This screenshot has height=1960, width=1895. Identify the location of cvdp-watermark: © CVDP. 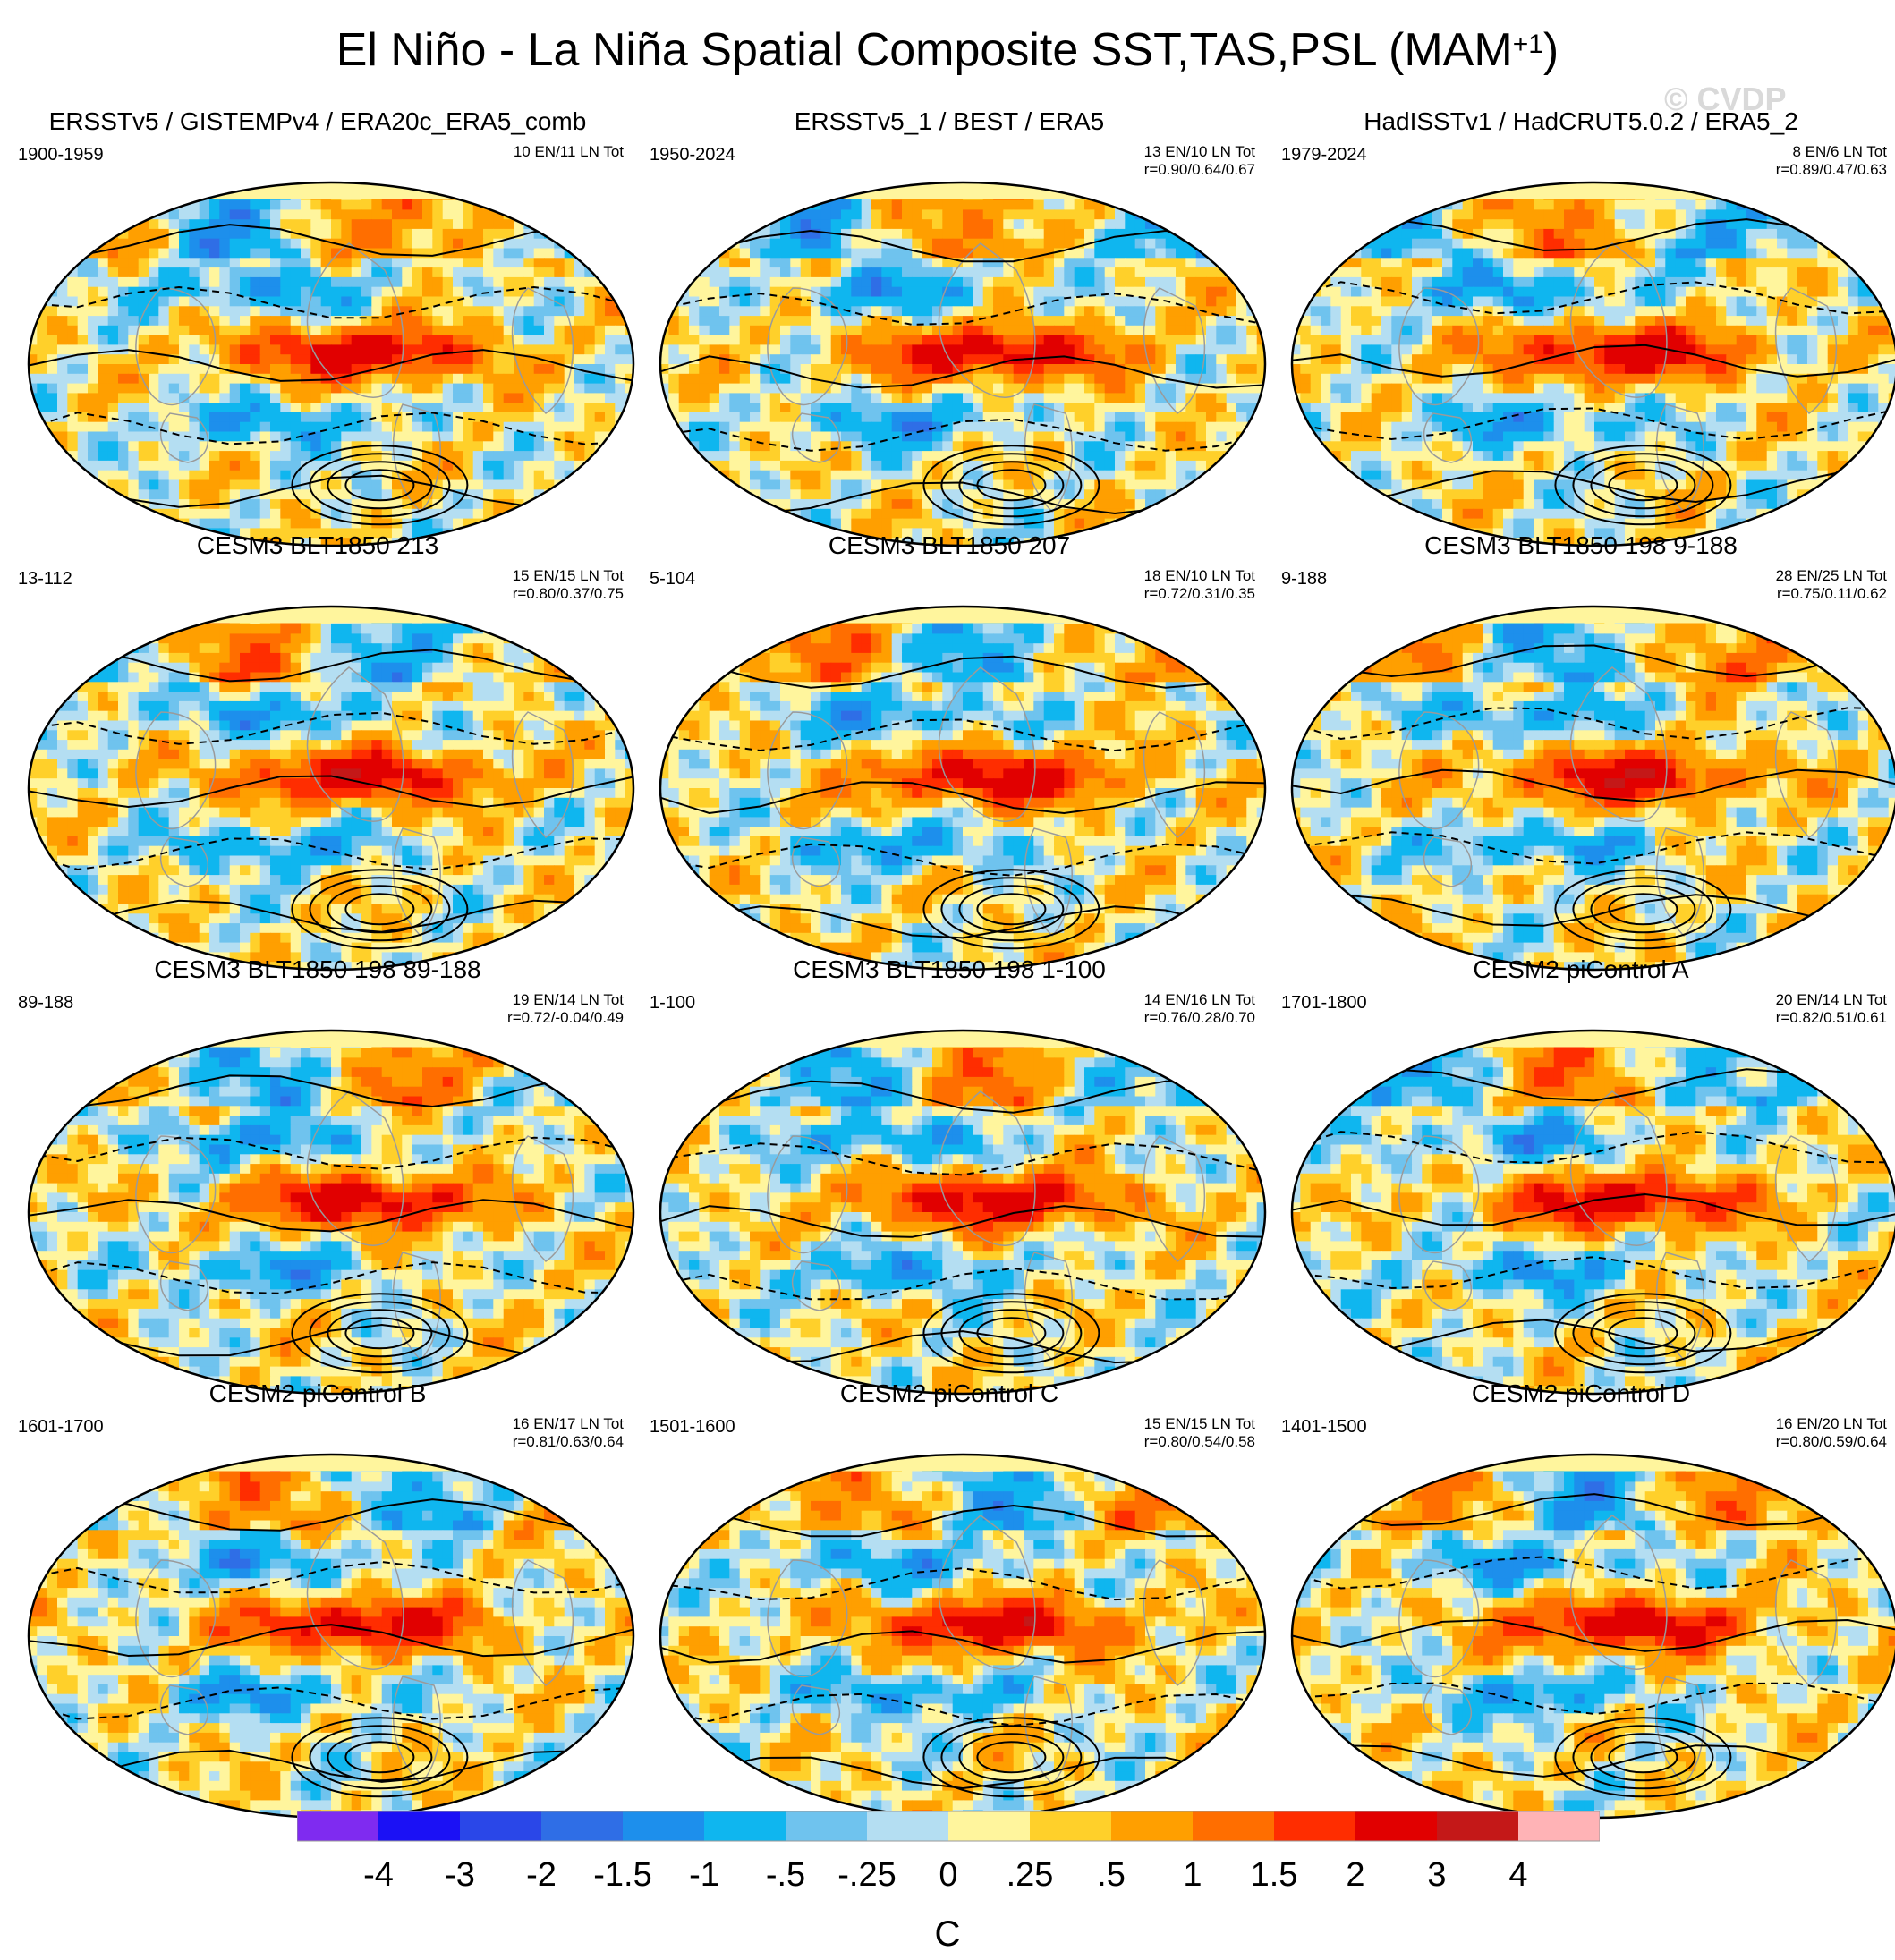
(1726, 99).